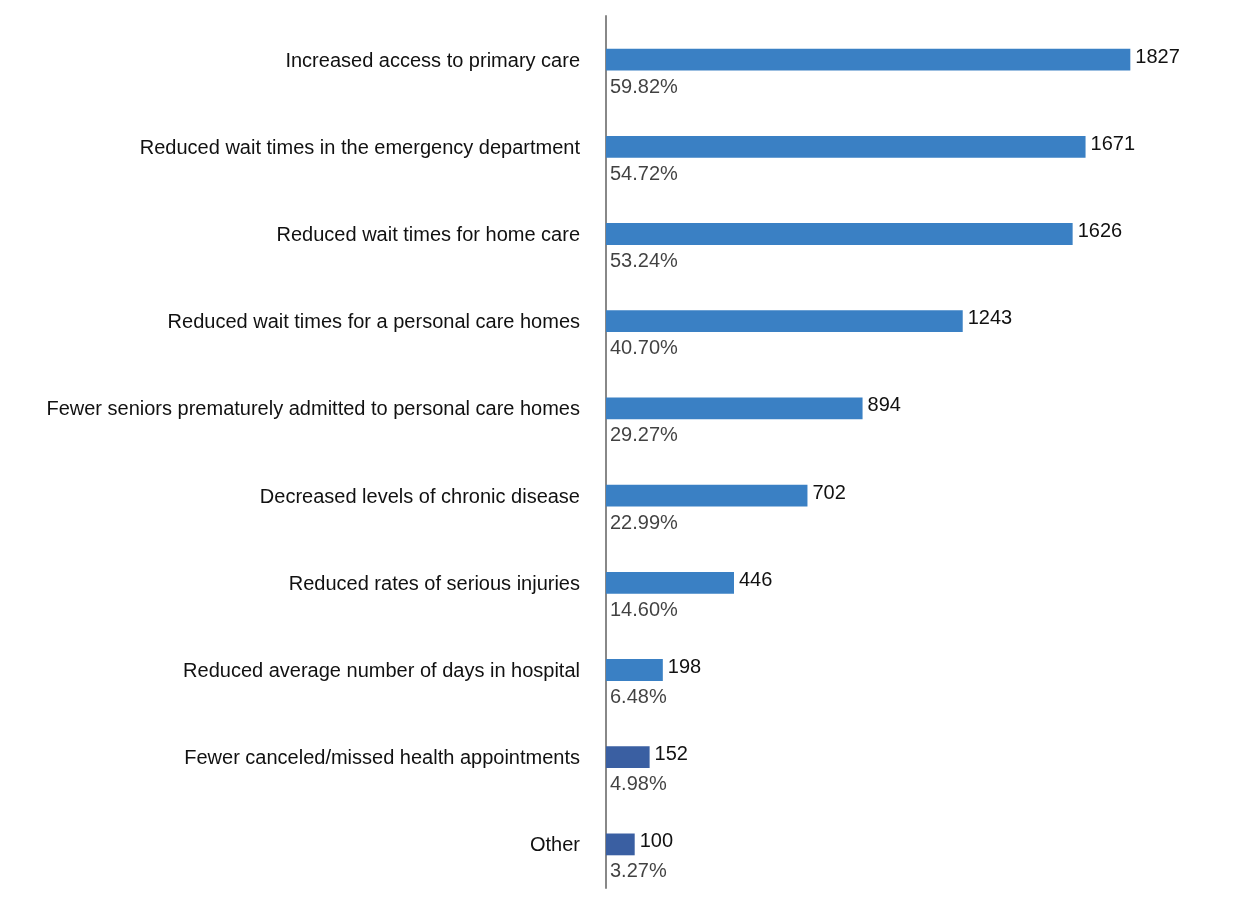  What do you see at coordinates (638, 696) in the screenshot?
I see `annotation: 6.48%` at bounding box center [638, 696].